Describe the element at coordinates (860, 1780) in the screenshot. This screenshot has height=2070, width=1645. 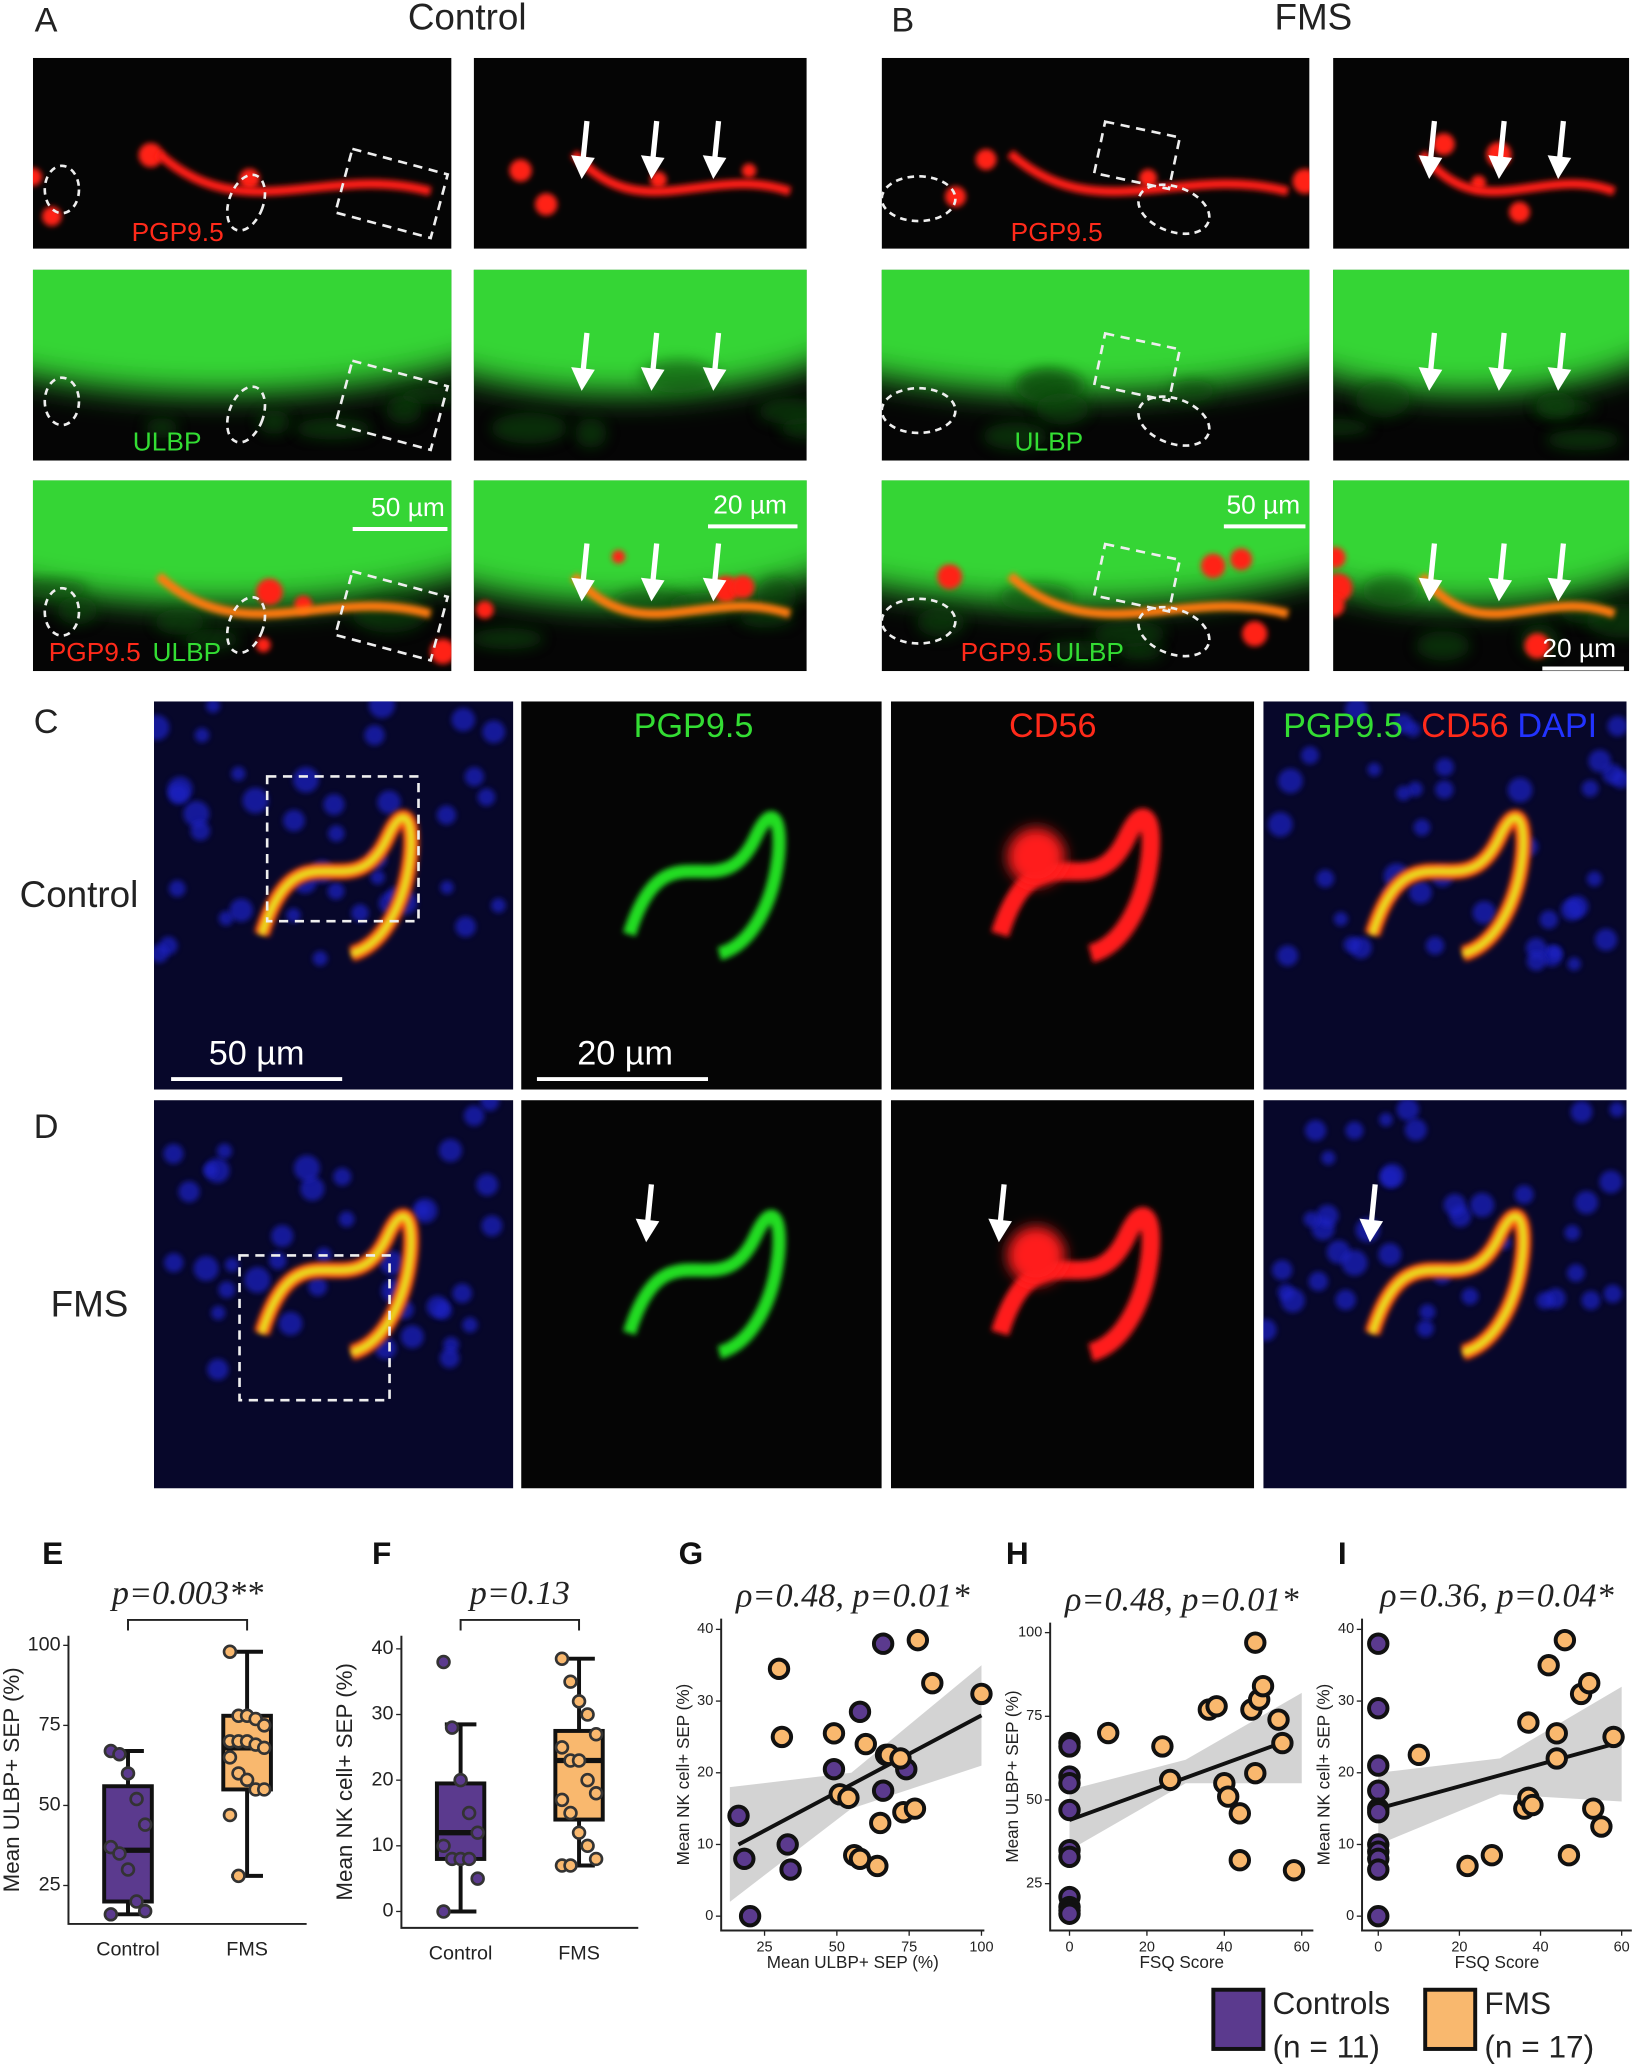
I see `fit-line` at that location.